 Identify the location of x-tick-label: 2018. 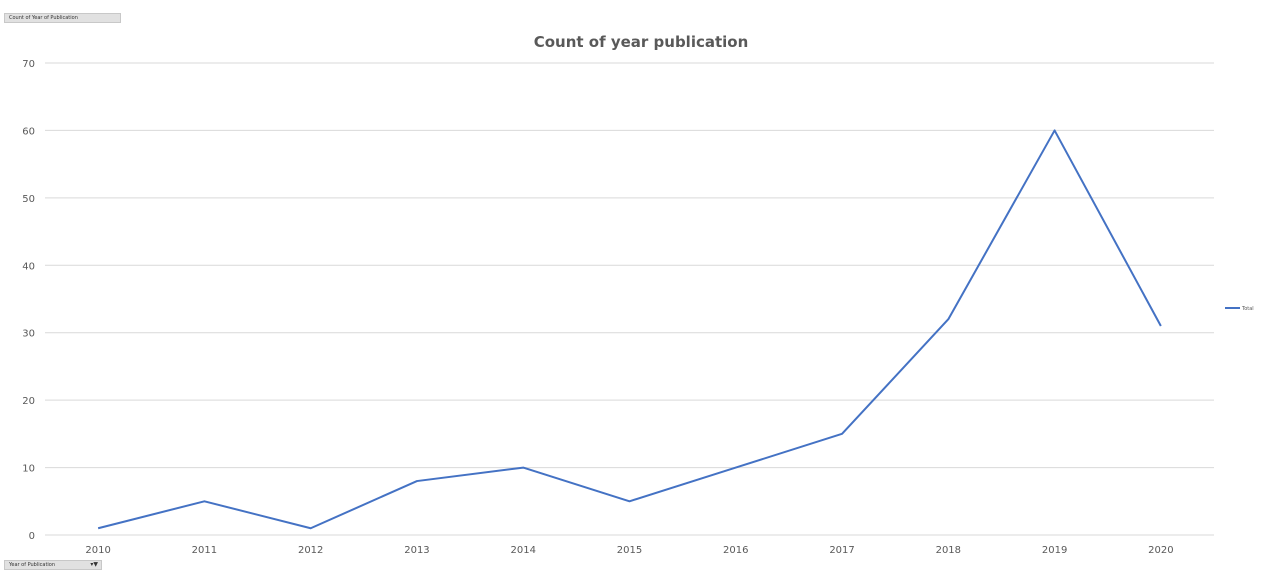
(948, 550).